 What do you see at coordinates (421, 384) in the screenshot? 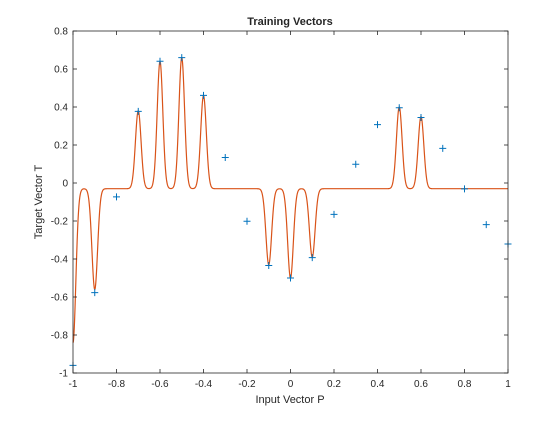
I see `x-tick-label: 0.6` at bounding box center [421, 384].